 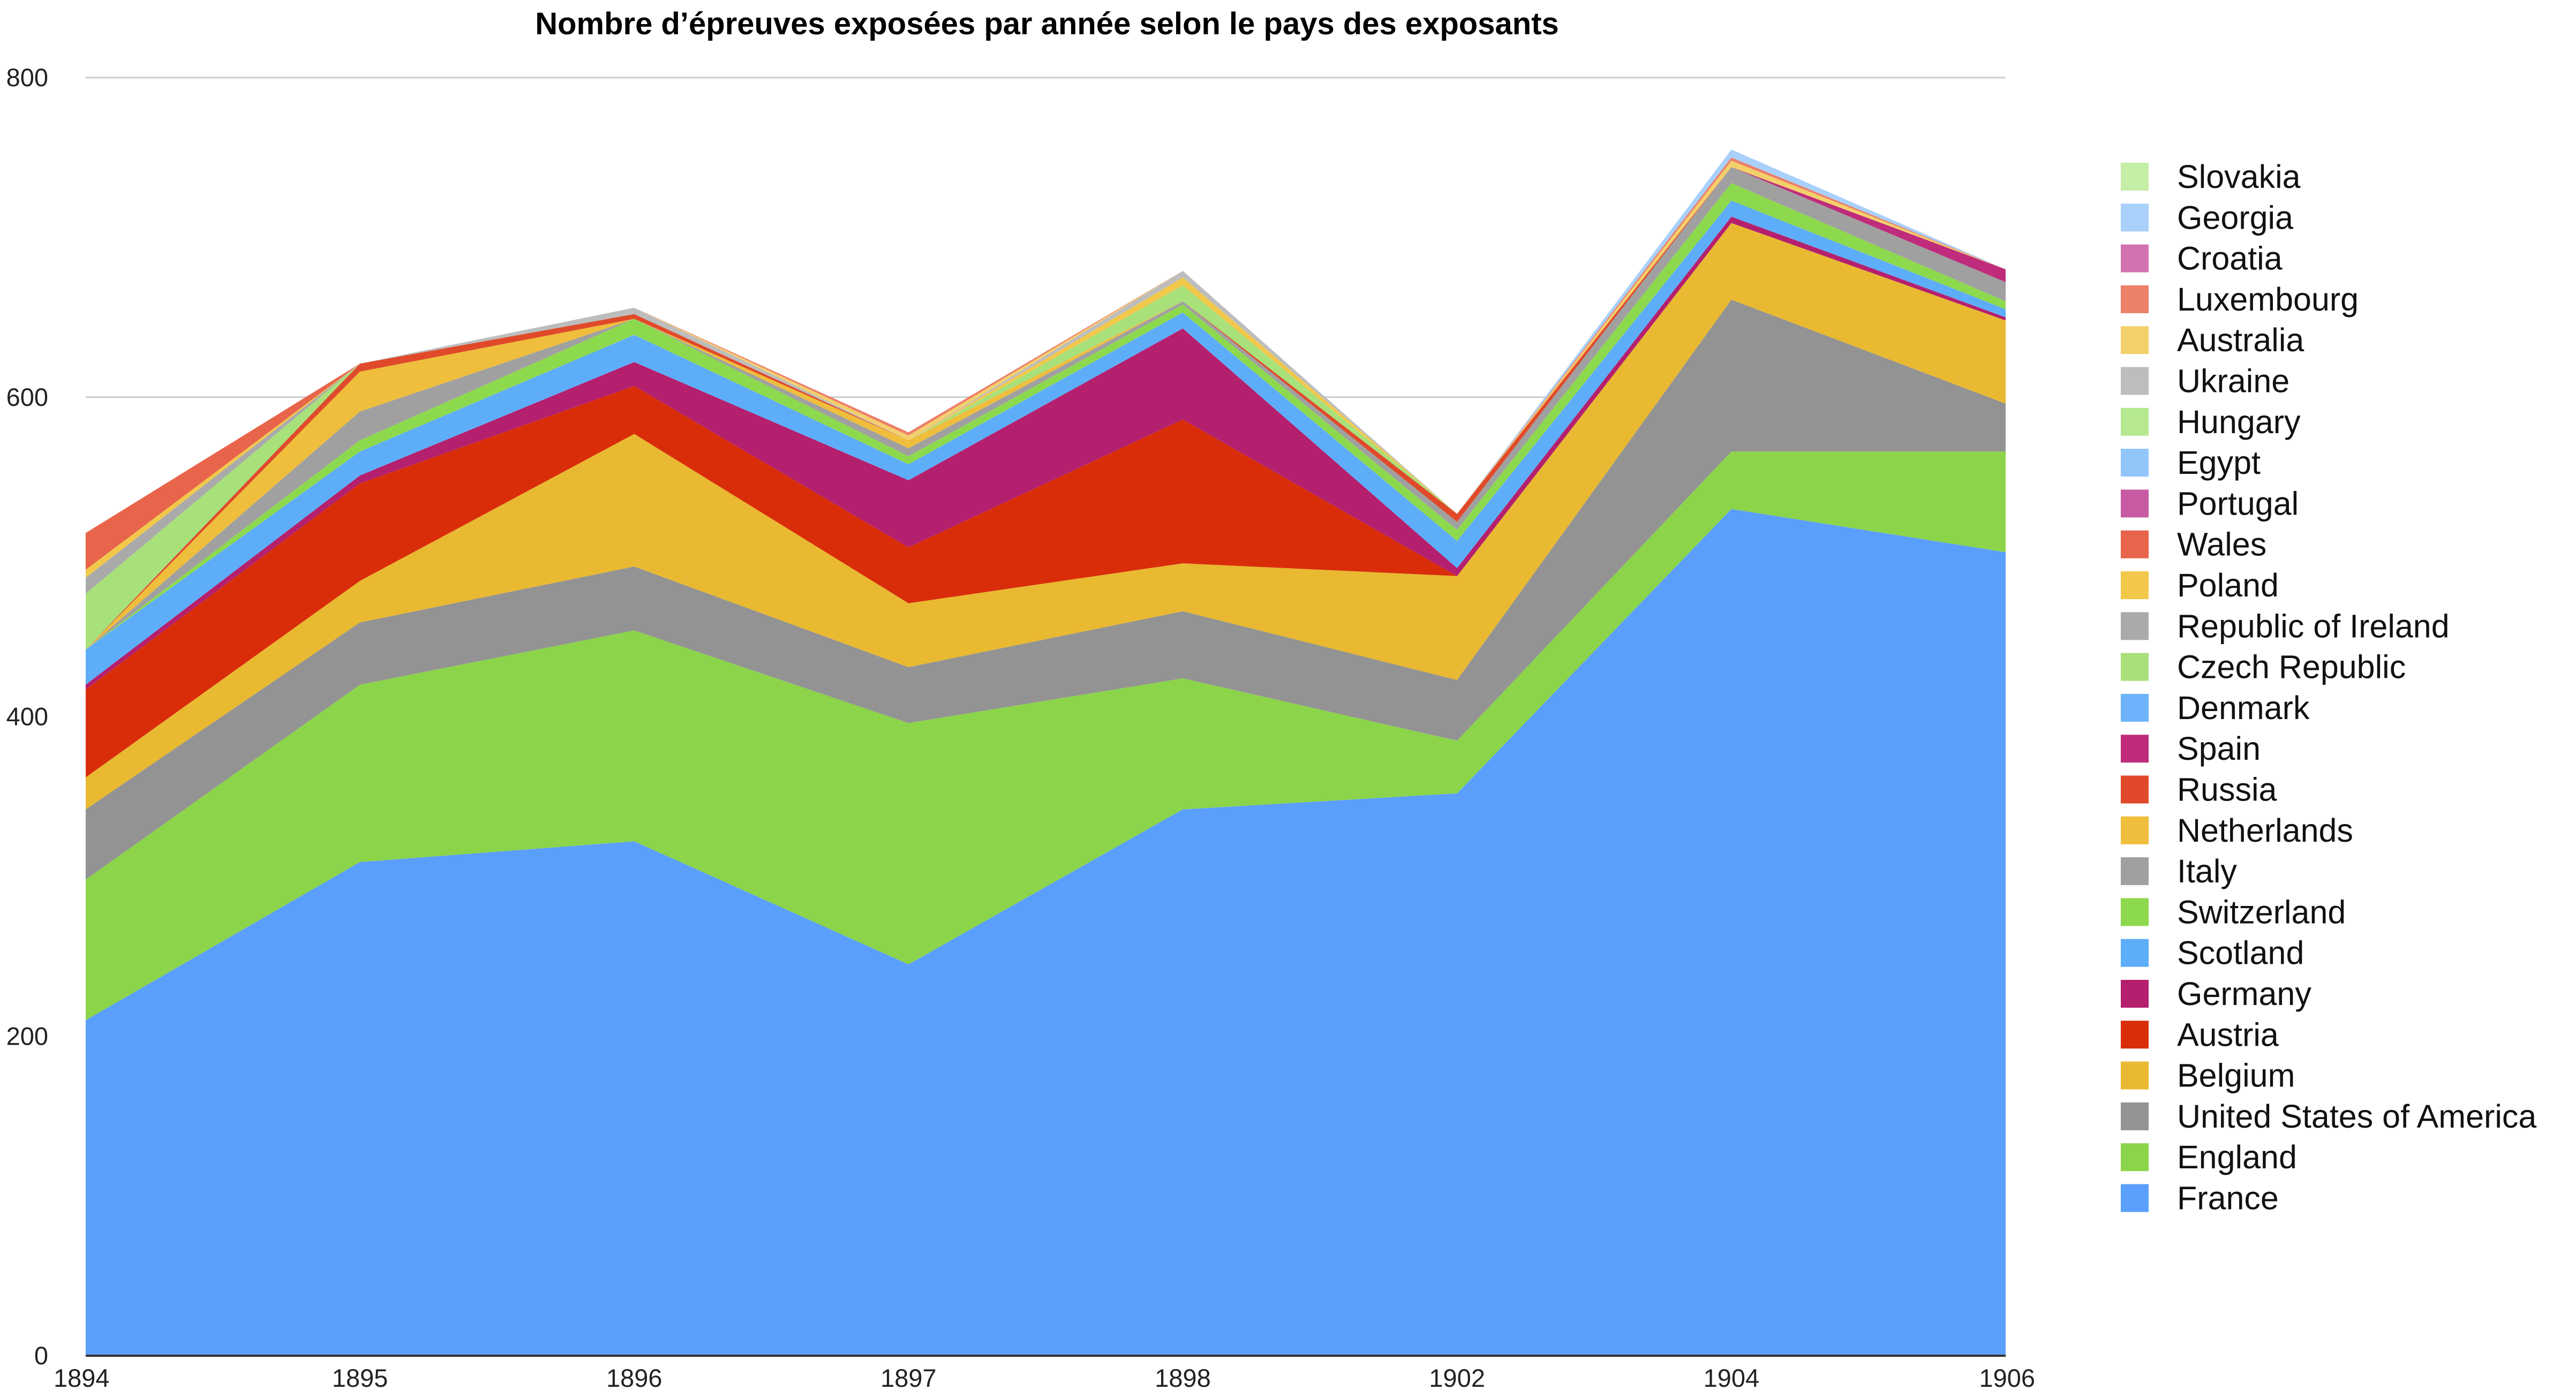 I want to click on legend-label-belgium: Belgium, so click(x=2236, y=1075).